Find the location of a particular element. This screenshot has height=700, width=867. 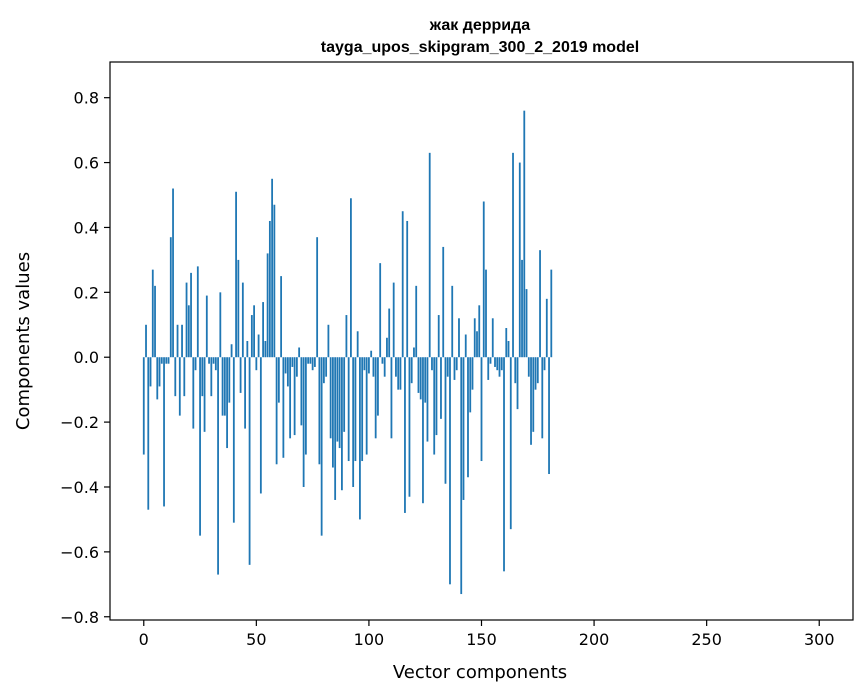

y-tick-label: −0.6 is located at coordinates (79, 552).